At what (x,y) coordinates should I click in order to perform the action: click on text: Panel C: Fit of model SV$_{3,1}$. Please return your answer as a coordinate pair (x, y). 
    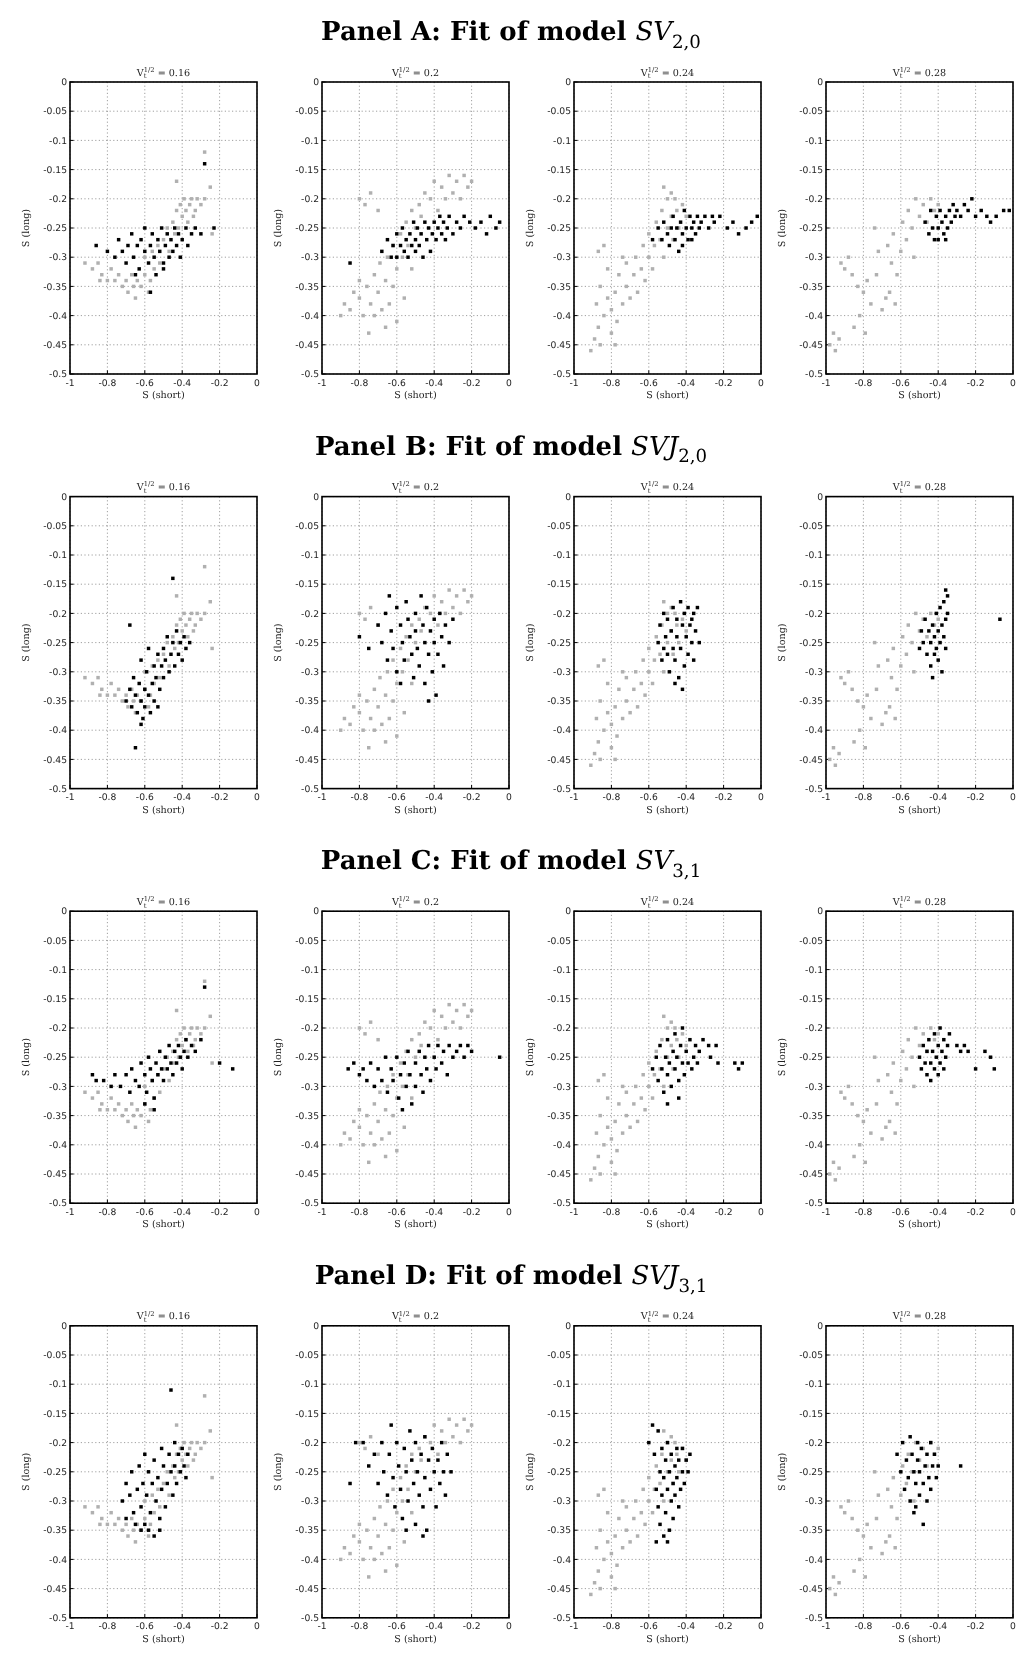
    Looking at the image, I should click on (511, 865).